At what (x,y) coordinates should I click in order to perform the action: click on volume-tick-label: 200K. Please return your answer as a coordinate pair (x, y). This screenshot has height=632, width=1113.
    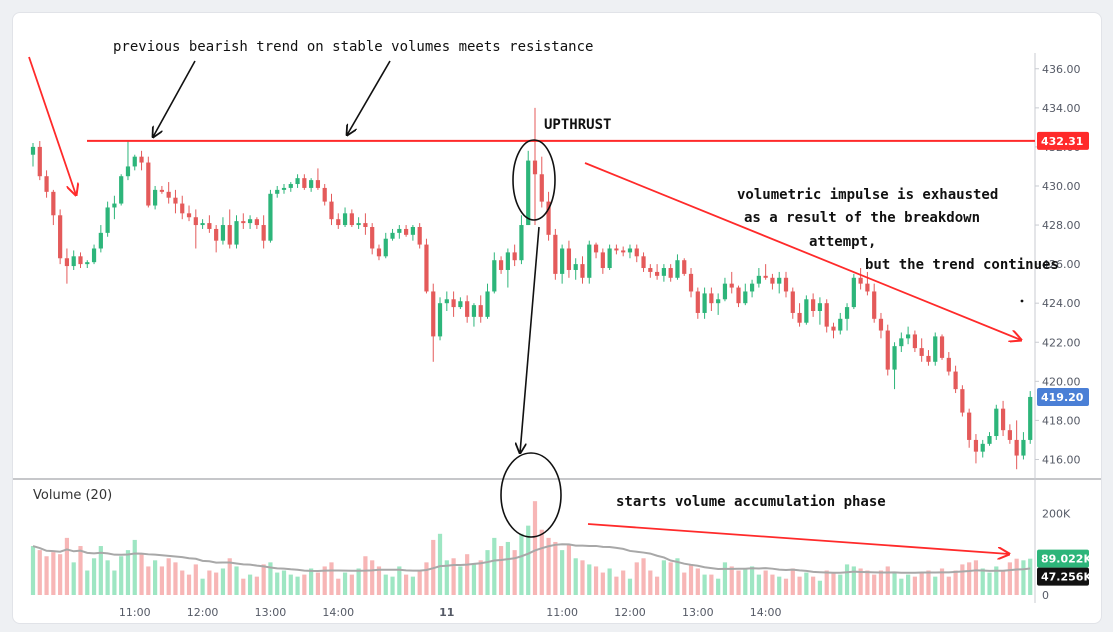
    Looking at the image, I should click on (1056, 513).